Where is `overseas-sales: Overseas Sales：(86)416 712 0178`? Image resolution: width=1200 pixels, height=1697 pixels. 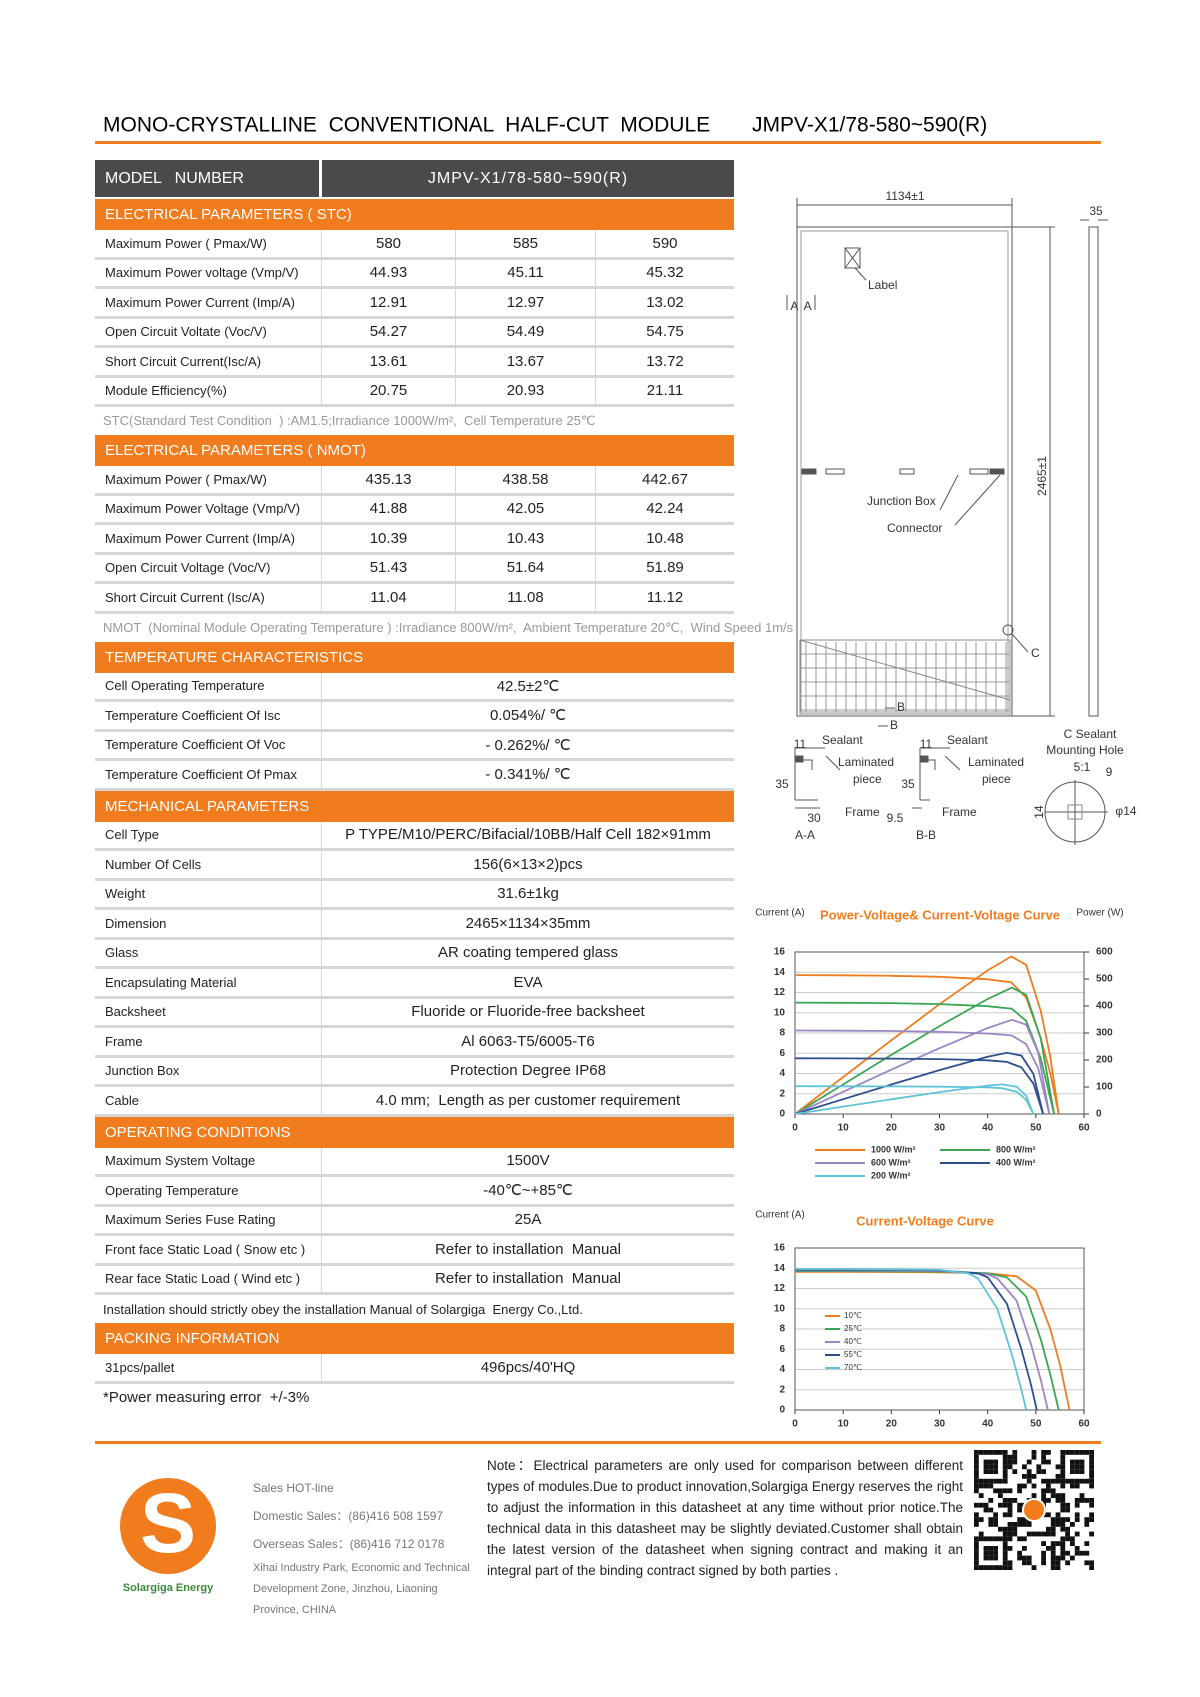
overseas-sales: Overseas Sales：(86)416 712 0178 is located at coordinates (349, 1544).